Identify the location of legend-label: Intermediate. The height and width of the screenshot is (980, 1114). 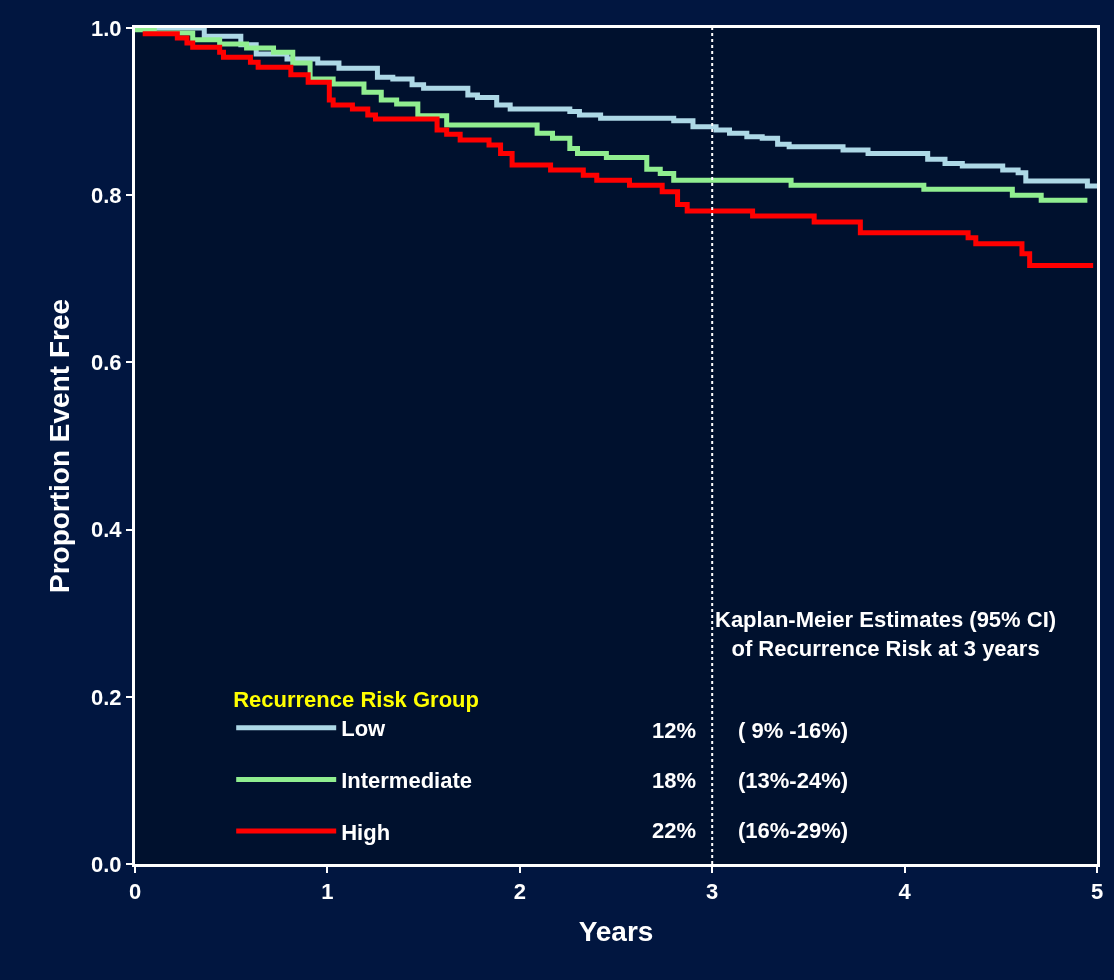
(407, 780).